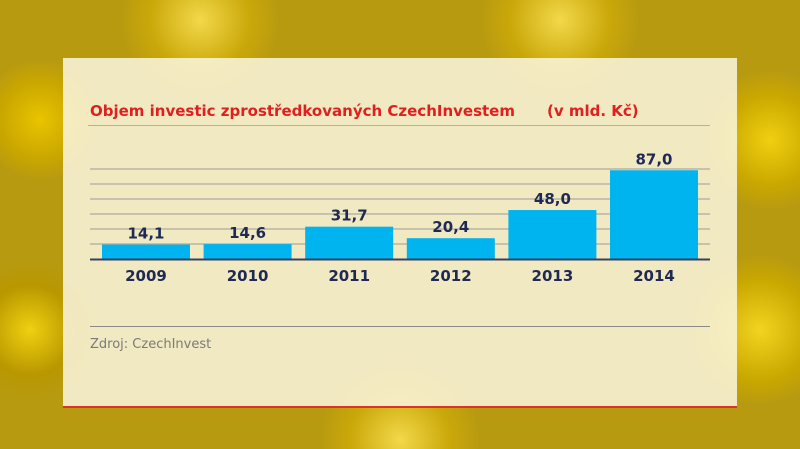 This screenshot has height=449, width=800. Describe the element at coordinates (451, 276) in the screenshot. I see `x-tick-label: 2012` at that location.